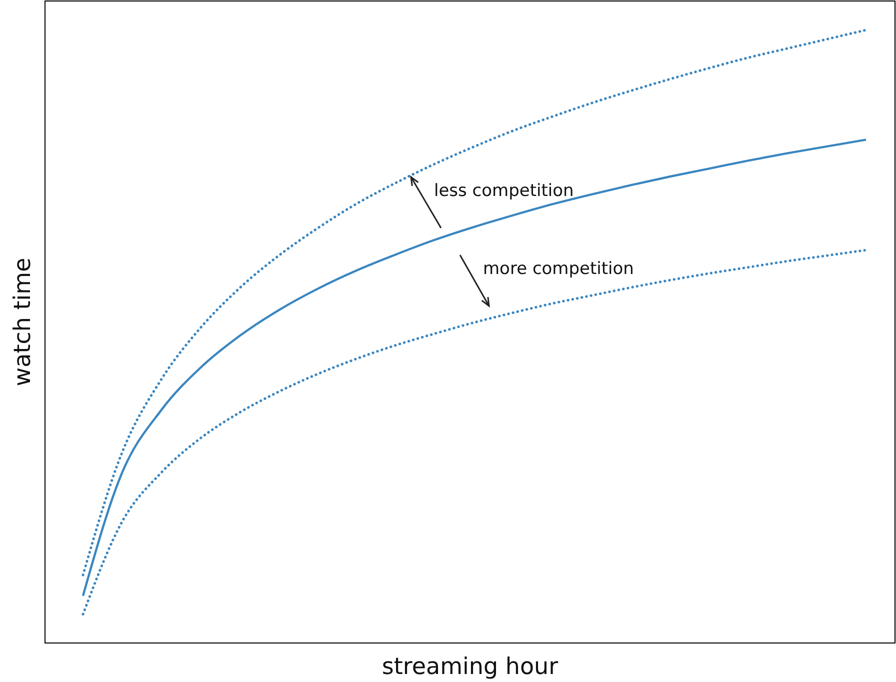 This screenshot has width=896, height=682. What do you see at coordinates (470, 667) in the screenshot?
I see `x-axis-title: streaming hour` at bounding box center [470, 667].